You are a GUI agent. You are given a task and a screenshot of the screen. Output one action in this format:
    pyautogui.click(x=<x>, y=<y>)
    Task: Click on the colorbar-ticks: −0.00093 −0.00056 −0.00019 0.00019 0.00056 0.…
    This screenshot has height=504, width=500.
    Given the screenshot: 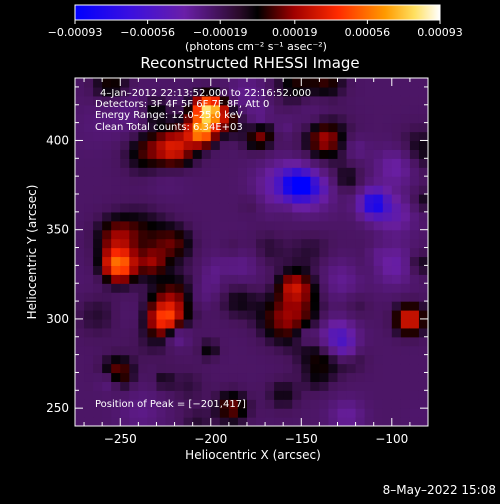 What is the action you would take?
    pyautogui.click(x=255, y=29)
    